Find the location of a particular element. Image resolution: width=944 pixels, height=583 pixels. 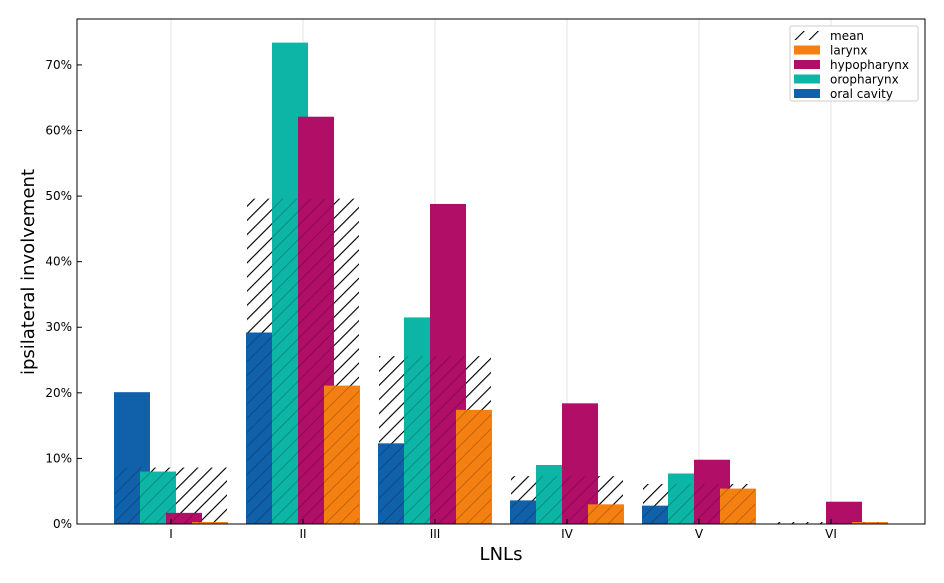

x-tick-label: IV is located at coordinates (567, 534).